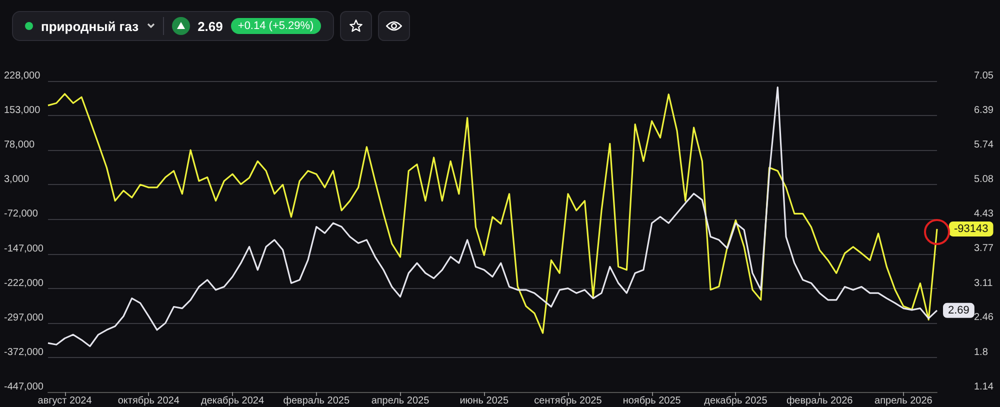 This screenshot has width=1000, height=407. Describe the element at coordinates (24, 318) in the screenshot. I see `y-tick-label: -297,000` at that location.